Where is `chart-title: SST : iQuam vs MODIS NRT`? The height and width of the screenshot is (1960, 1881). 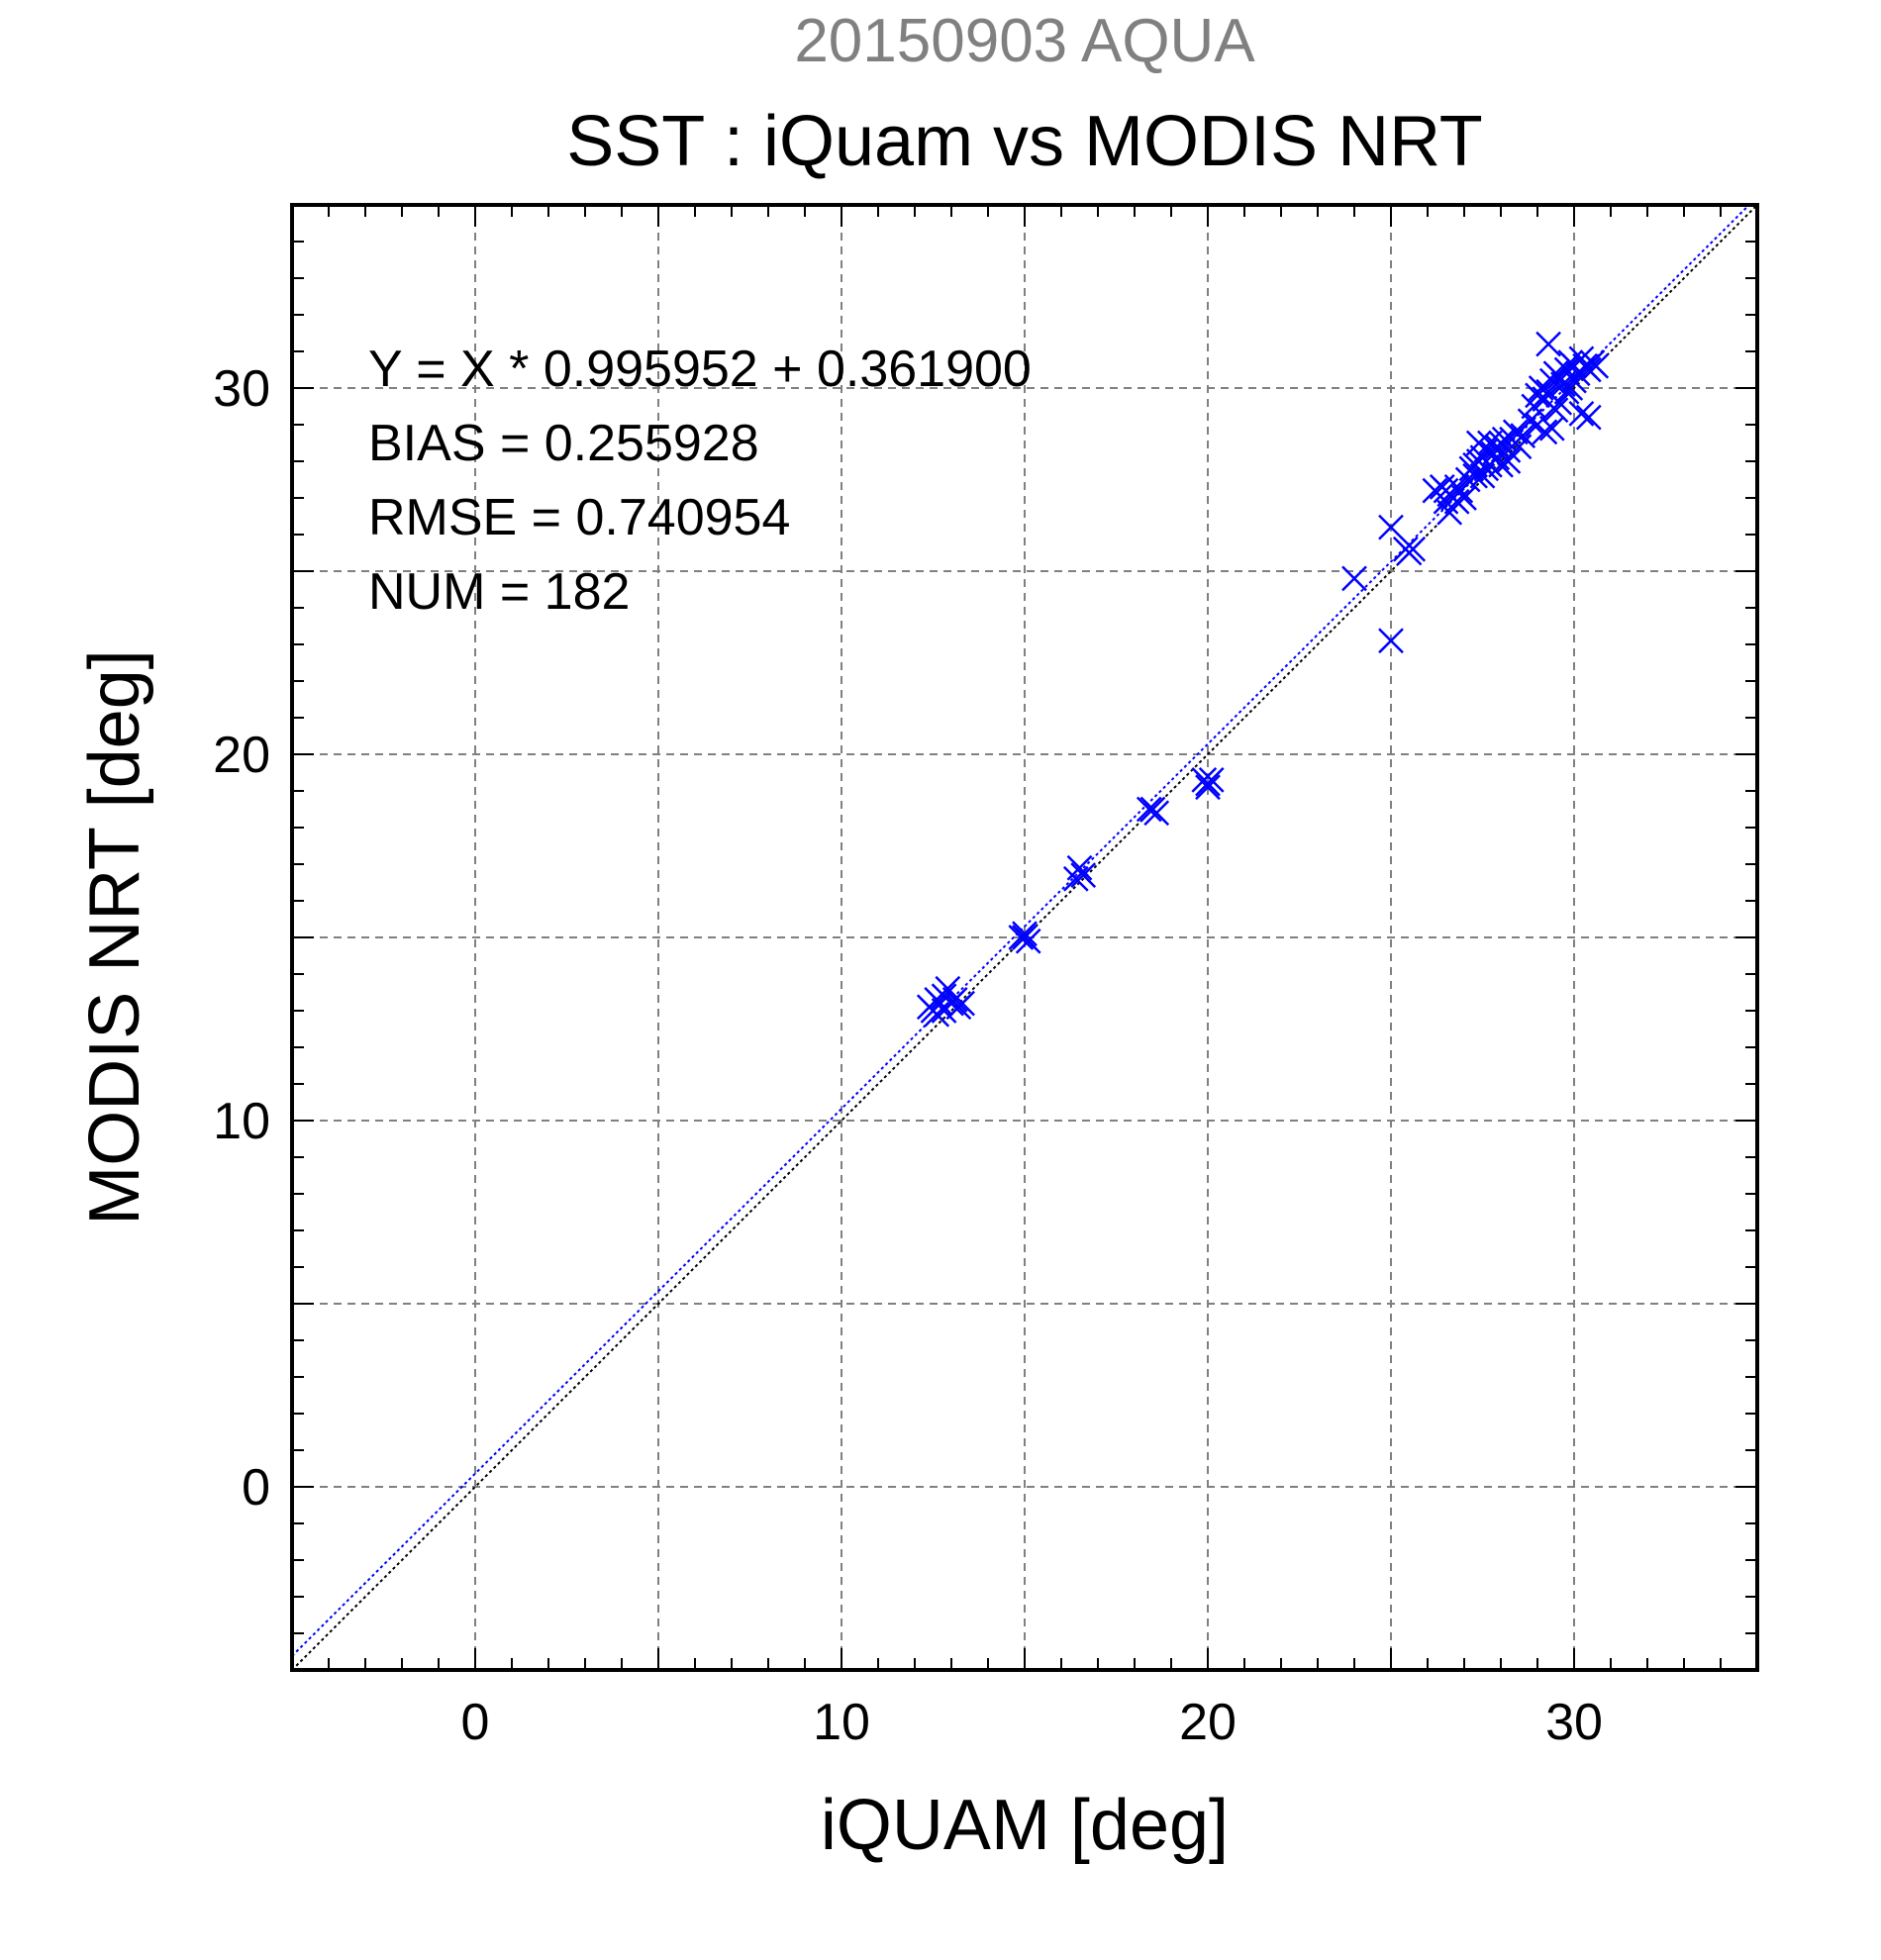
chart-title: SST : iQuam vs MODIS NRT is located at coordinates (1025, 141).